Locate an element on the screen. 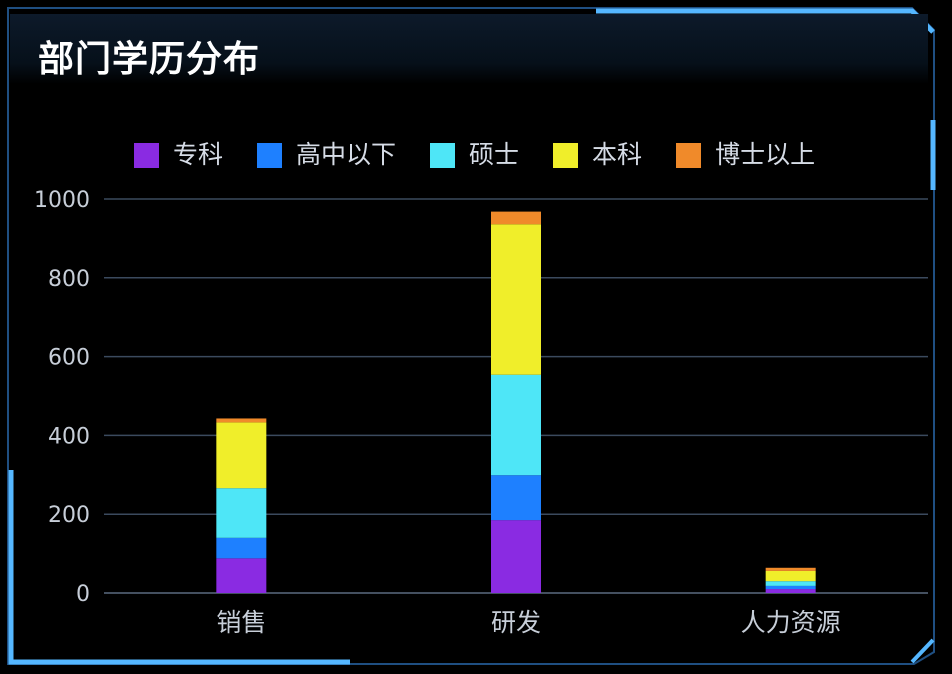 The image size is (952, 674). legend-item-zhuanke: 专科 is located at coordinates (178, 155).